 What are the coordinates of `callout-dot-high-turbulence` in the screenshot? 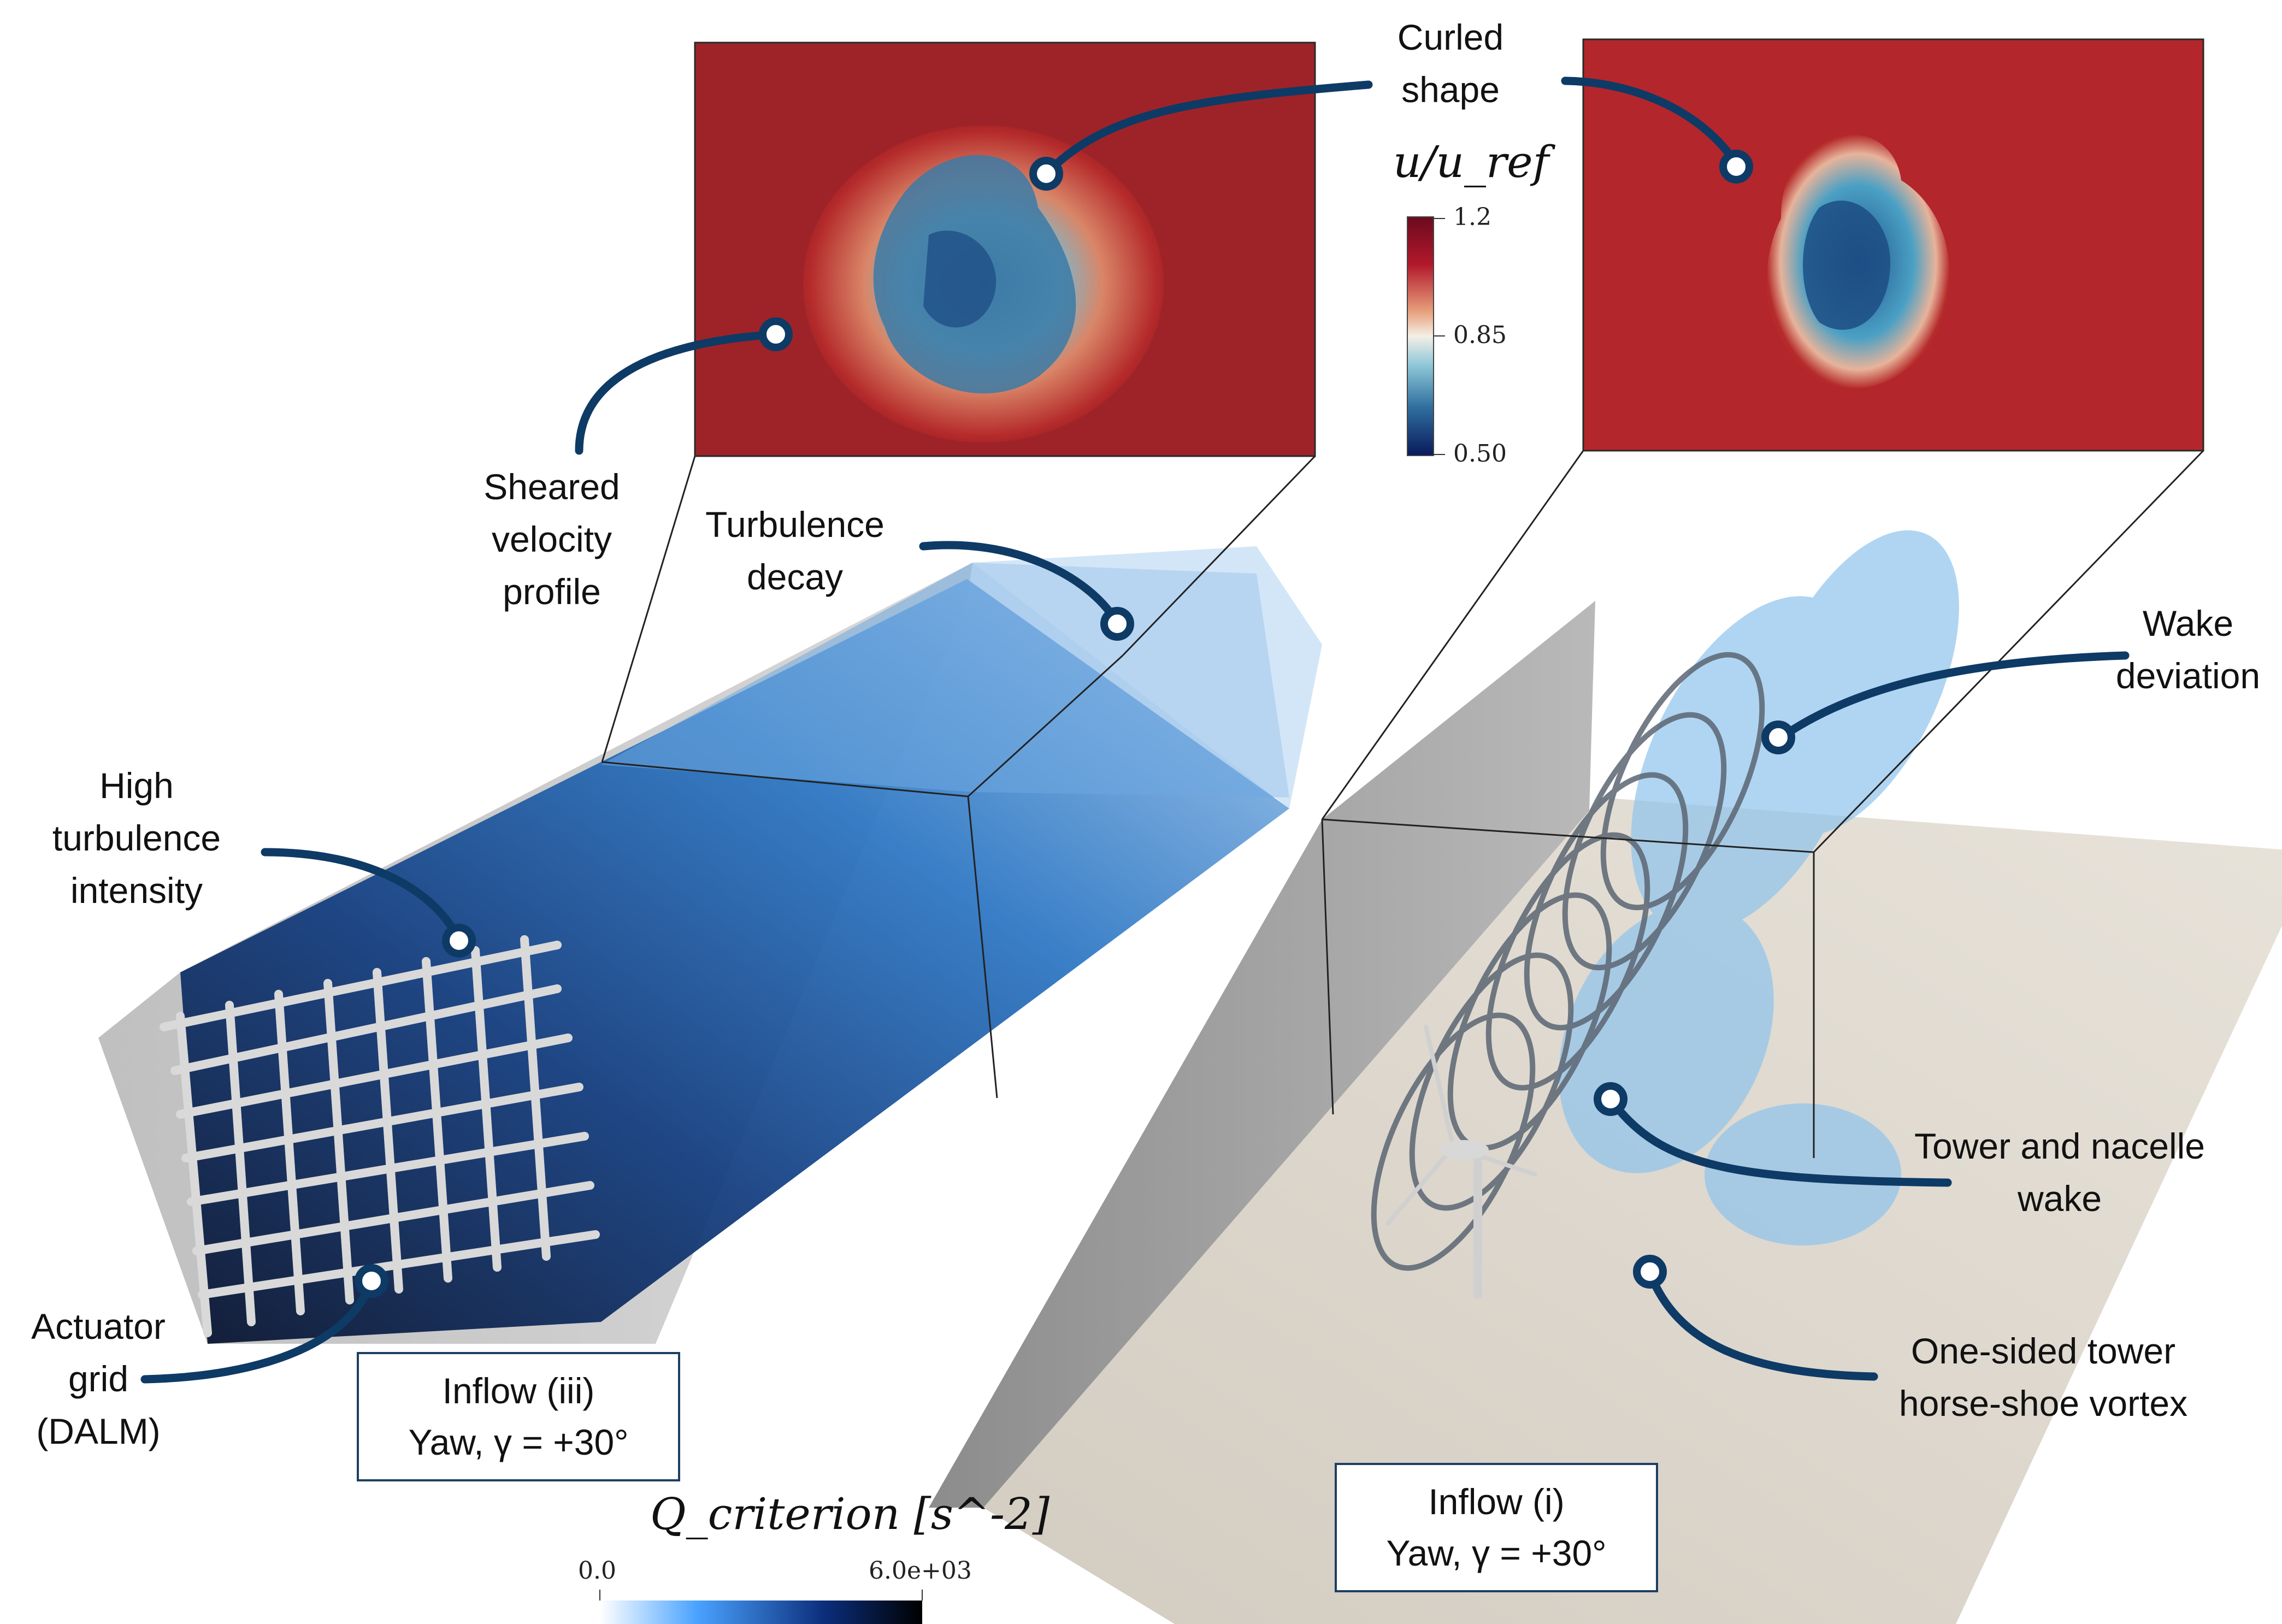 It's located at (459, 941).